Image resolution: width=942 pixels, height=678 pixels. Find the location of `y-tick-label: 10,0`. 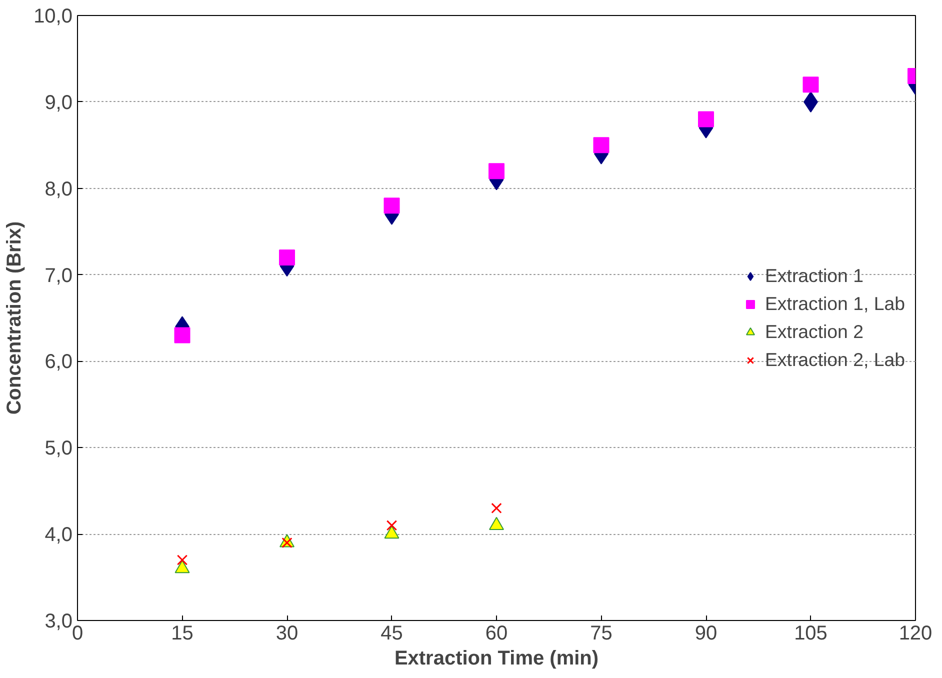

y-tick-label: 10,0 is located at coordinates (53, 17).